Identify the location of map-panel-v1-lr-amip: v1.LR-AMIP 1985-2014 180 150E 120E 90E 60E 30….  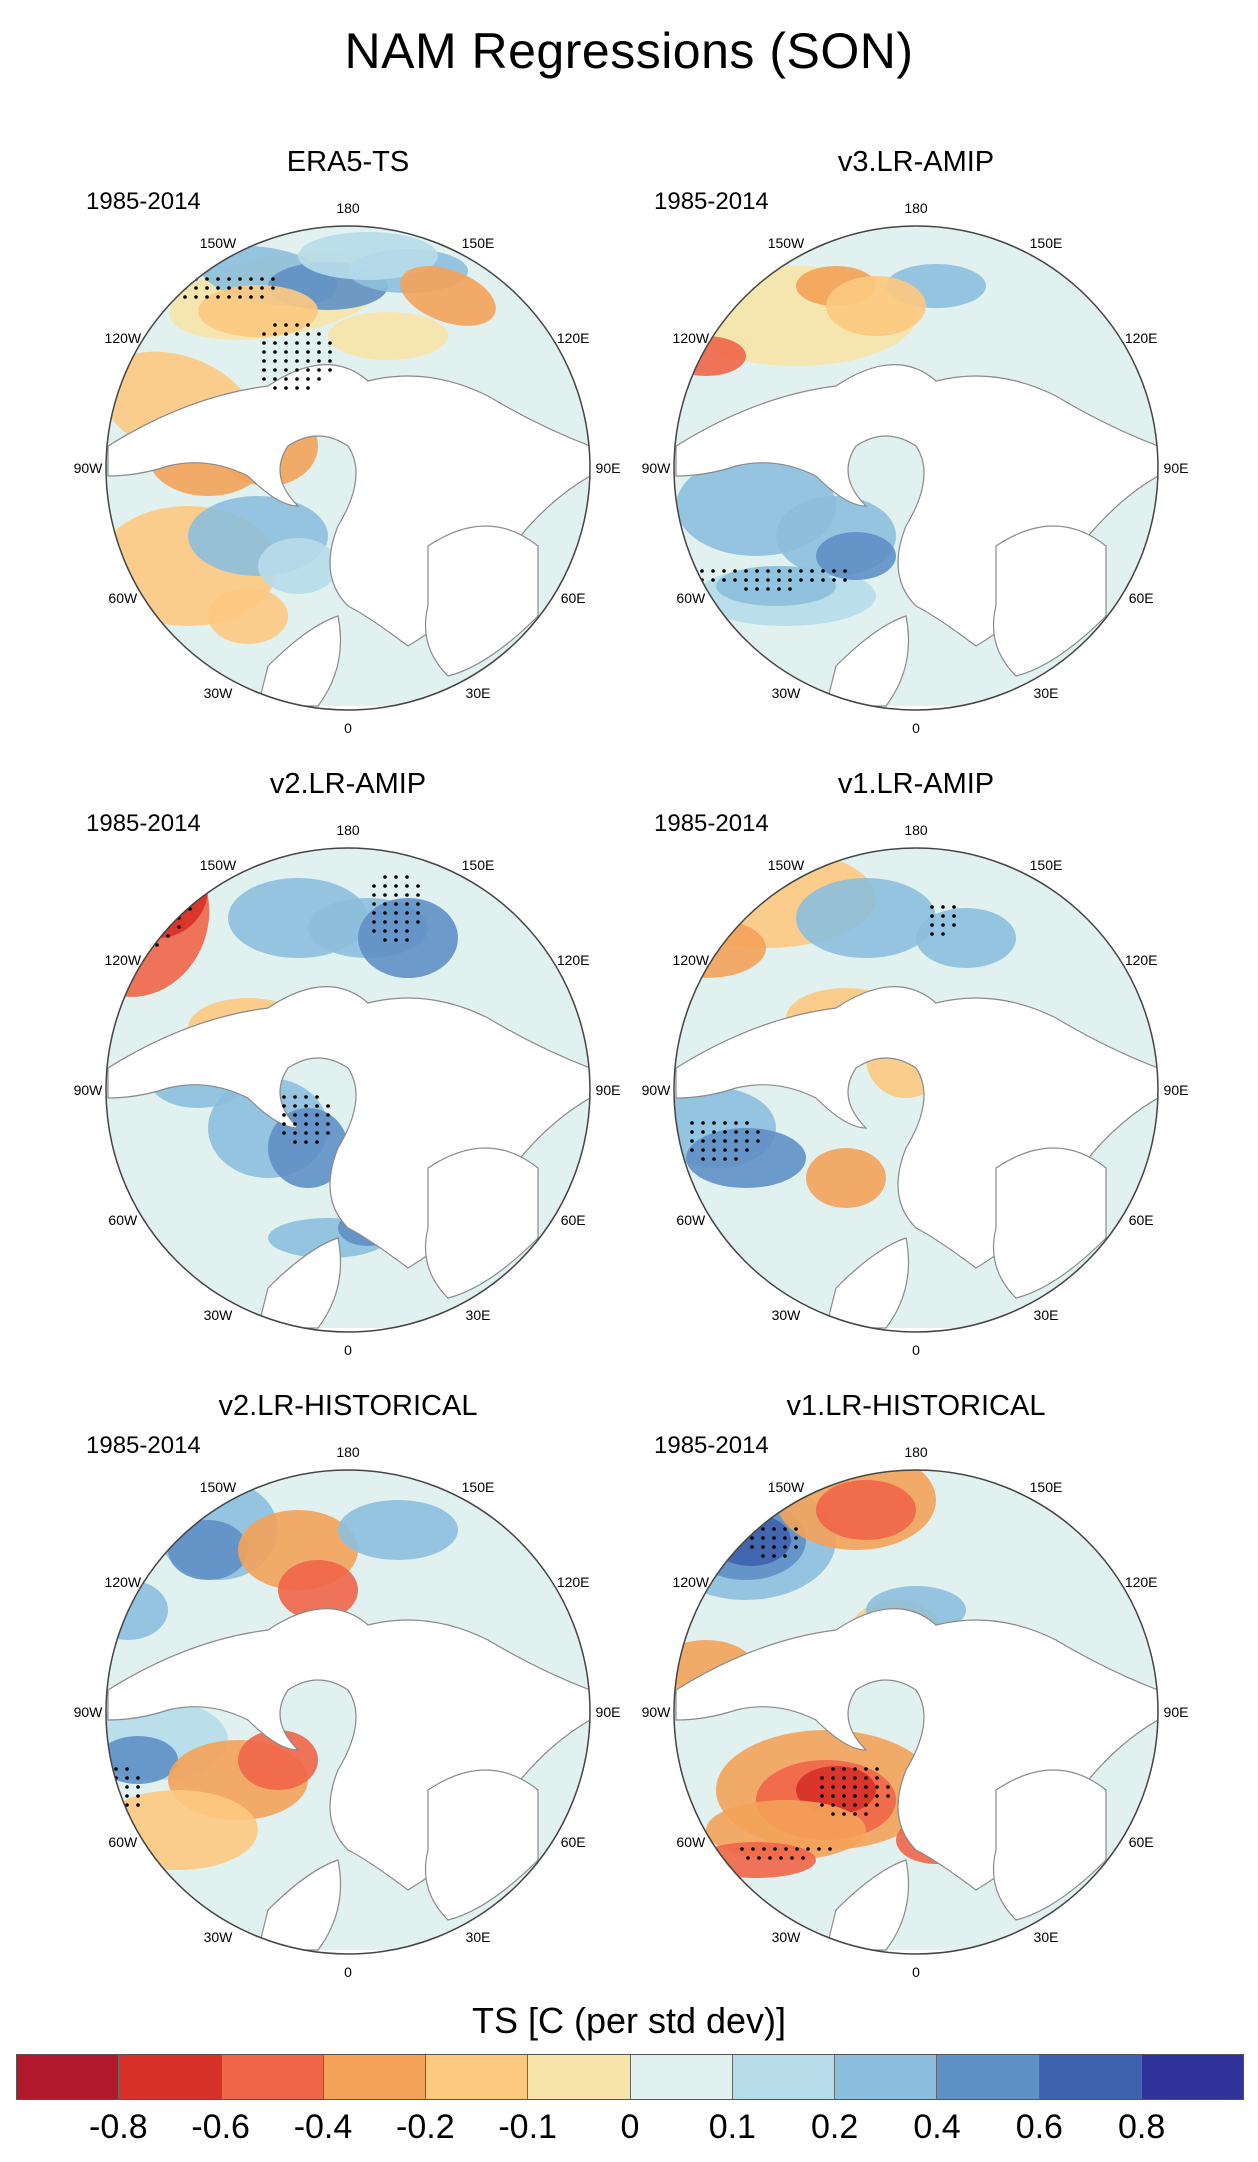
(916, 1063).